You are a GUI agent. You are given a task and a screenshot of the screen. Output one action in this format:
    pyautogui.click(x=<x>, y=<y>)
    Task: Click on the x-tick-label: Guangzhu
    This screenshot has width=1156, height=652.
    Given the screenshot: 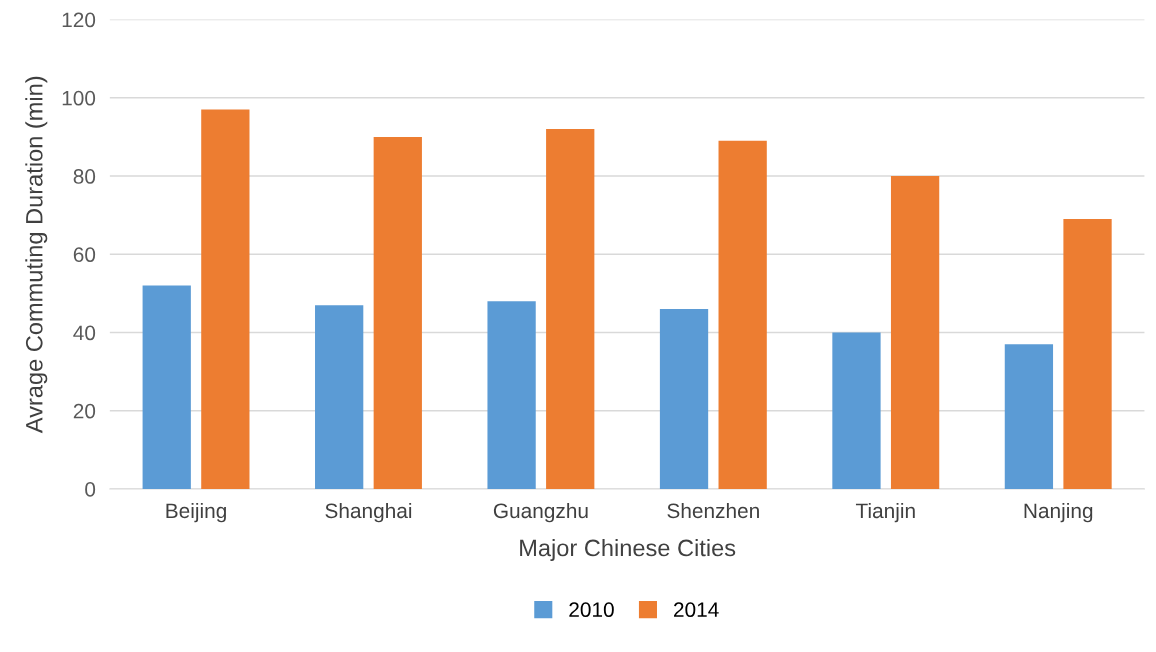 What is the action you would take?
    pyautogui.click(x=540, y=512)
    